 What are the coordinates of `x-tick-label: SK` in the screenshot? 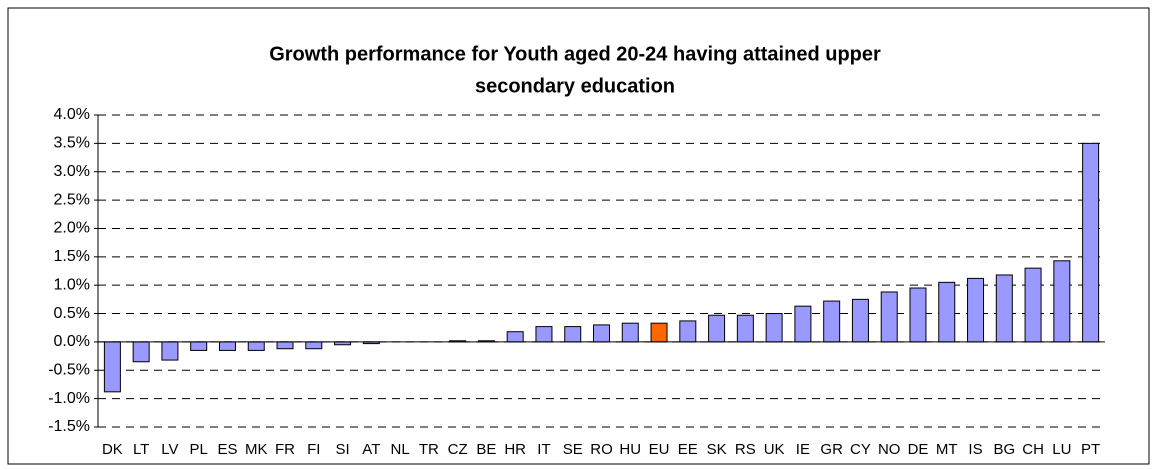 It's located at (717, 449).